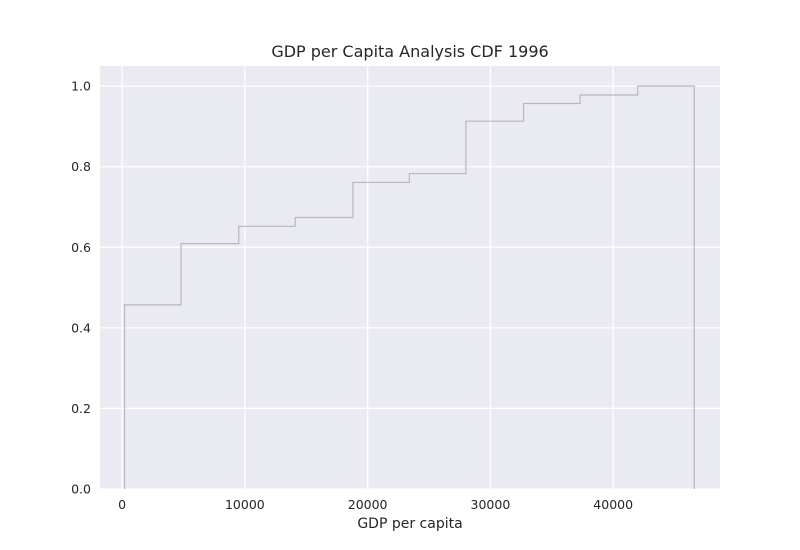  I want to click on y-tick-label: 0.6, so click(81, 247).